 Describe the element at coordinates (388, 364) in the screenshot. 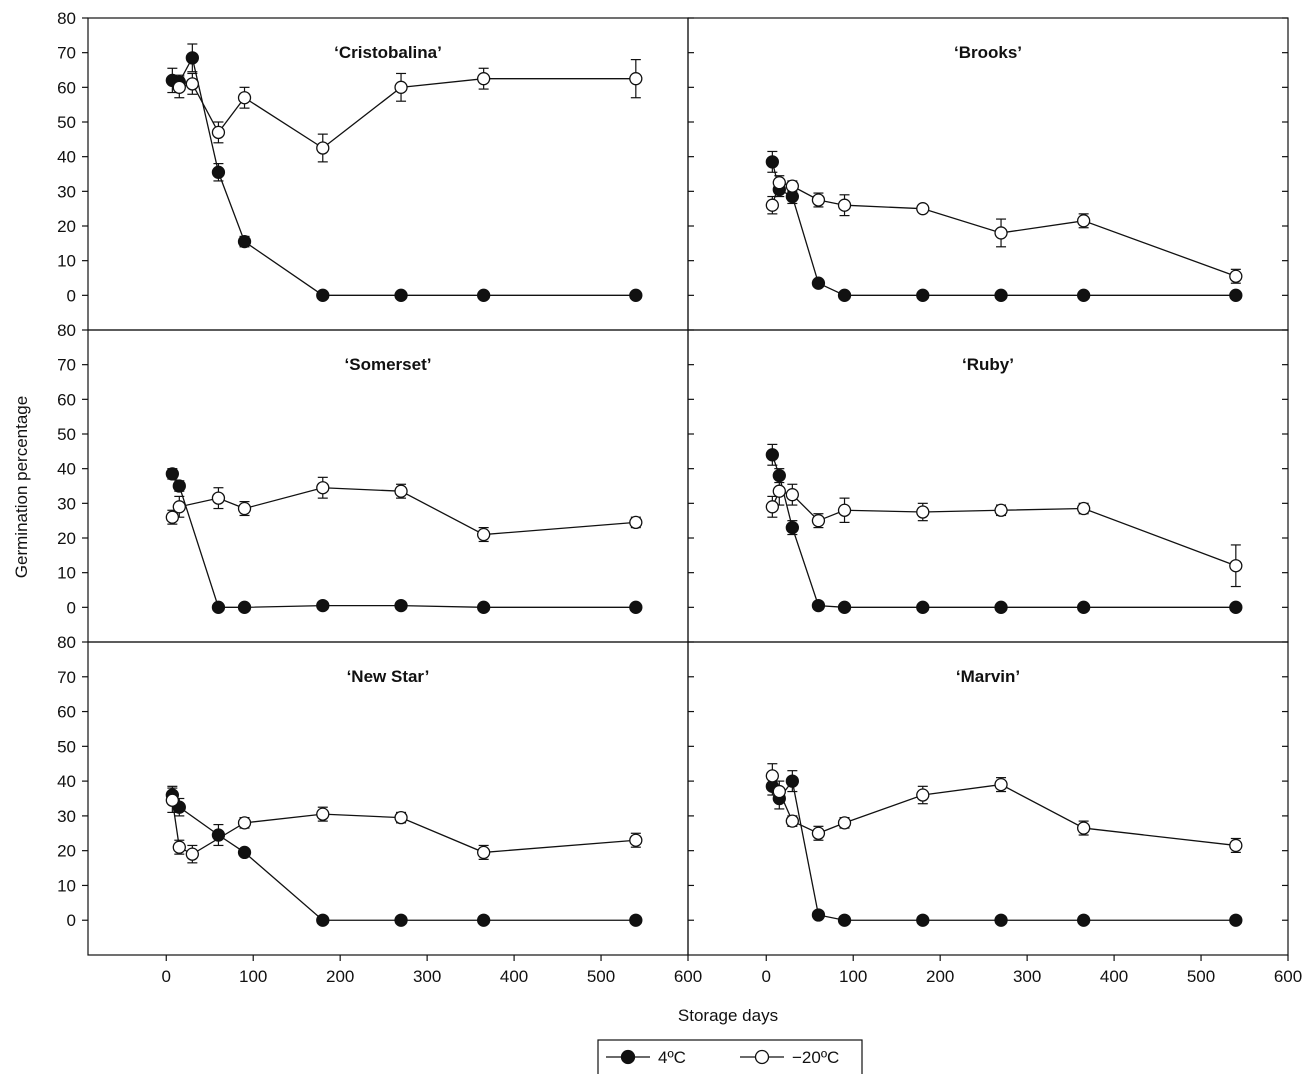

I see `panel-title: ‘Somerset’` at that location.